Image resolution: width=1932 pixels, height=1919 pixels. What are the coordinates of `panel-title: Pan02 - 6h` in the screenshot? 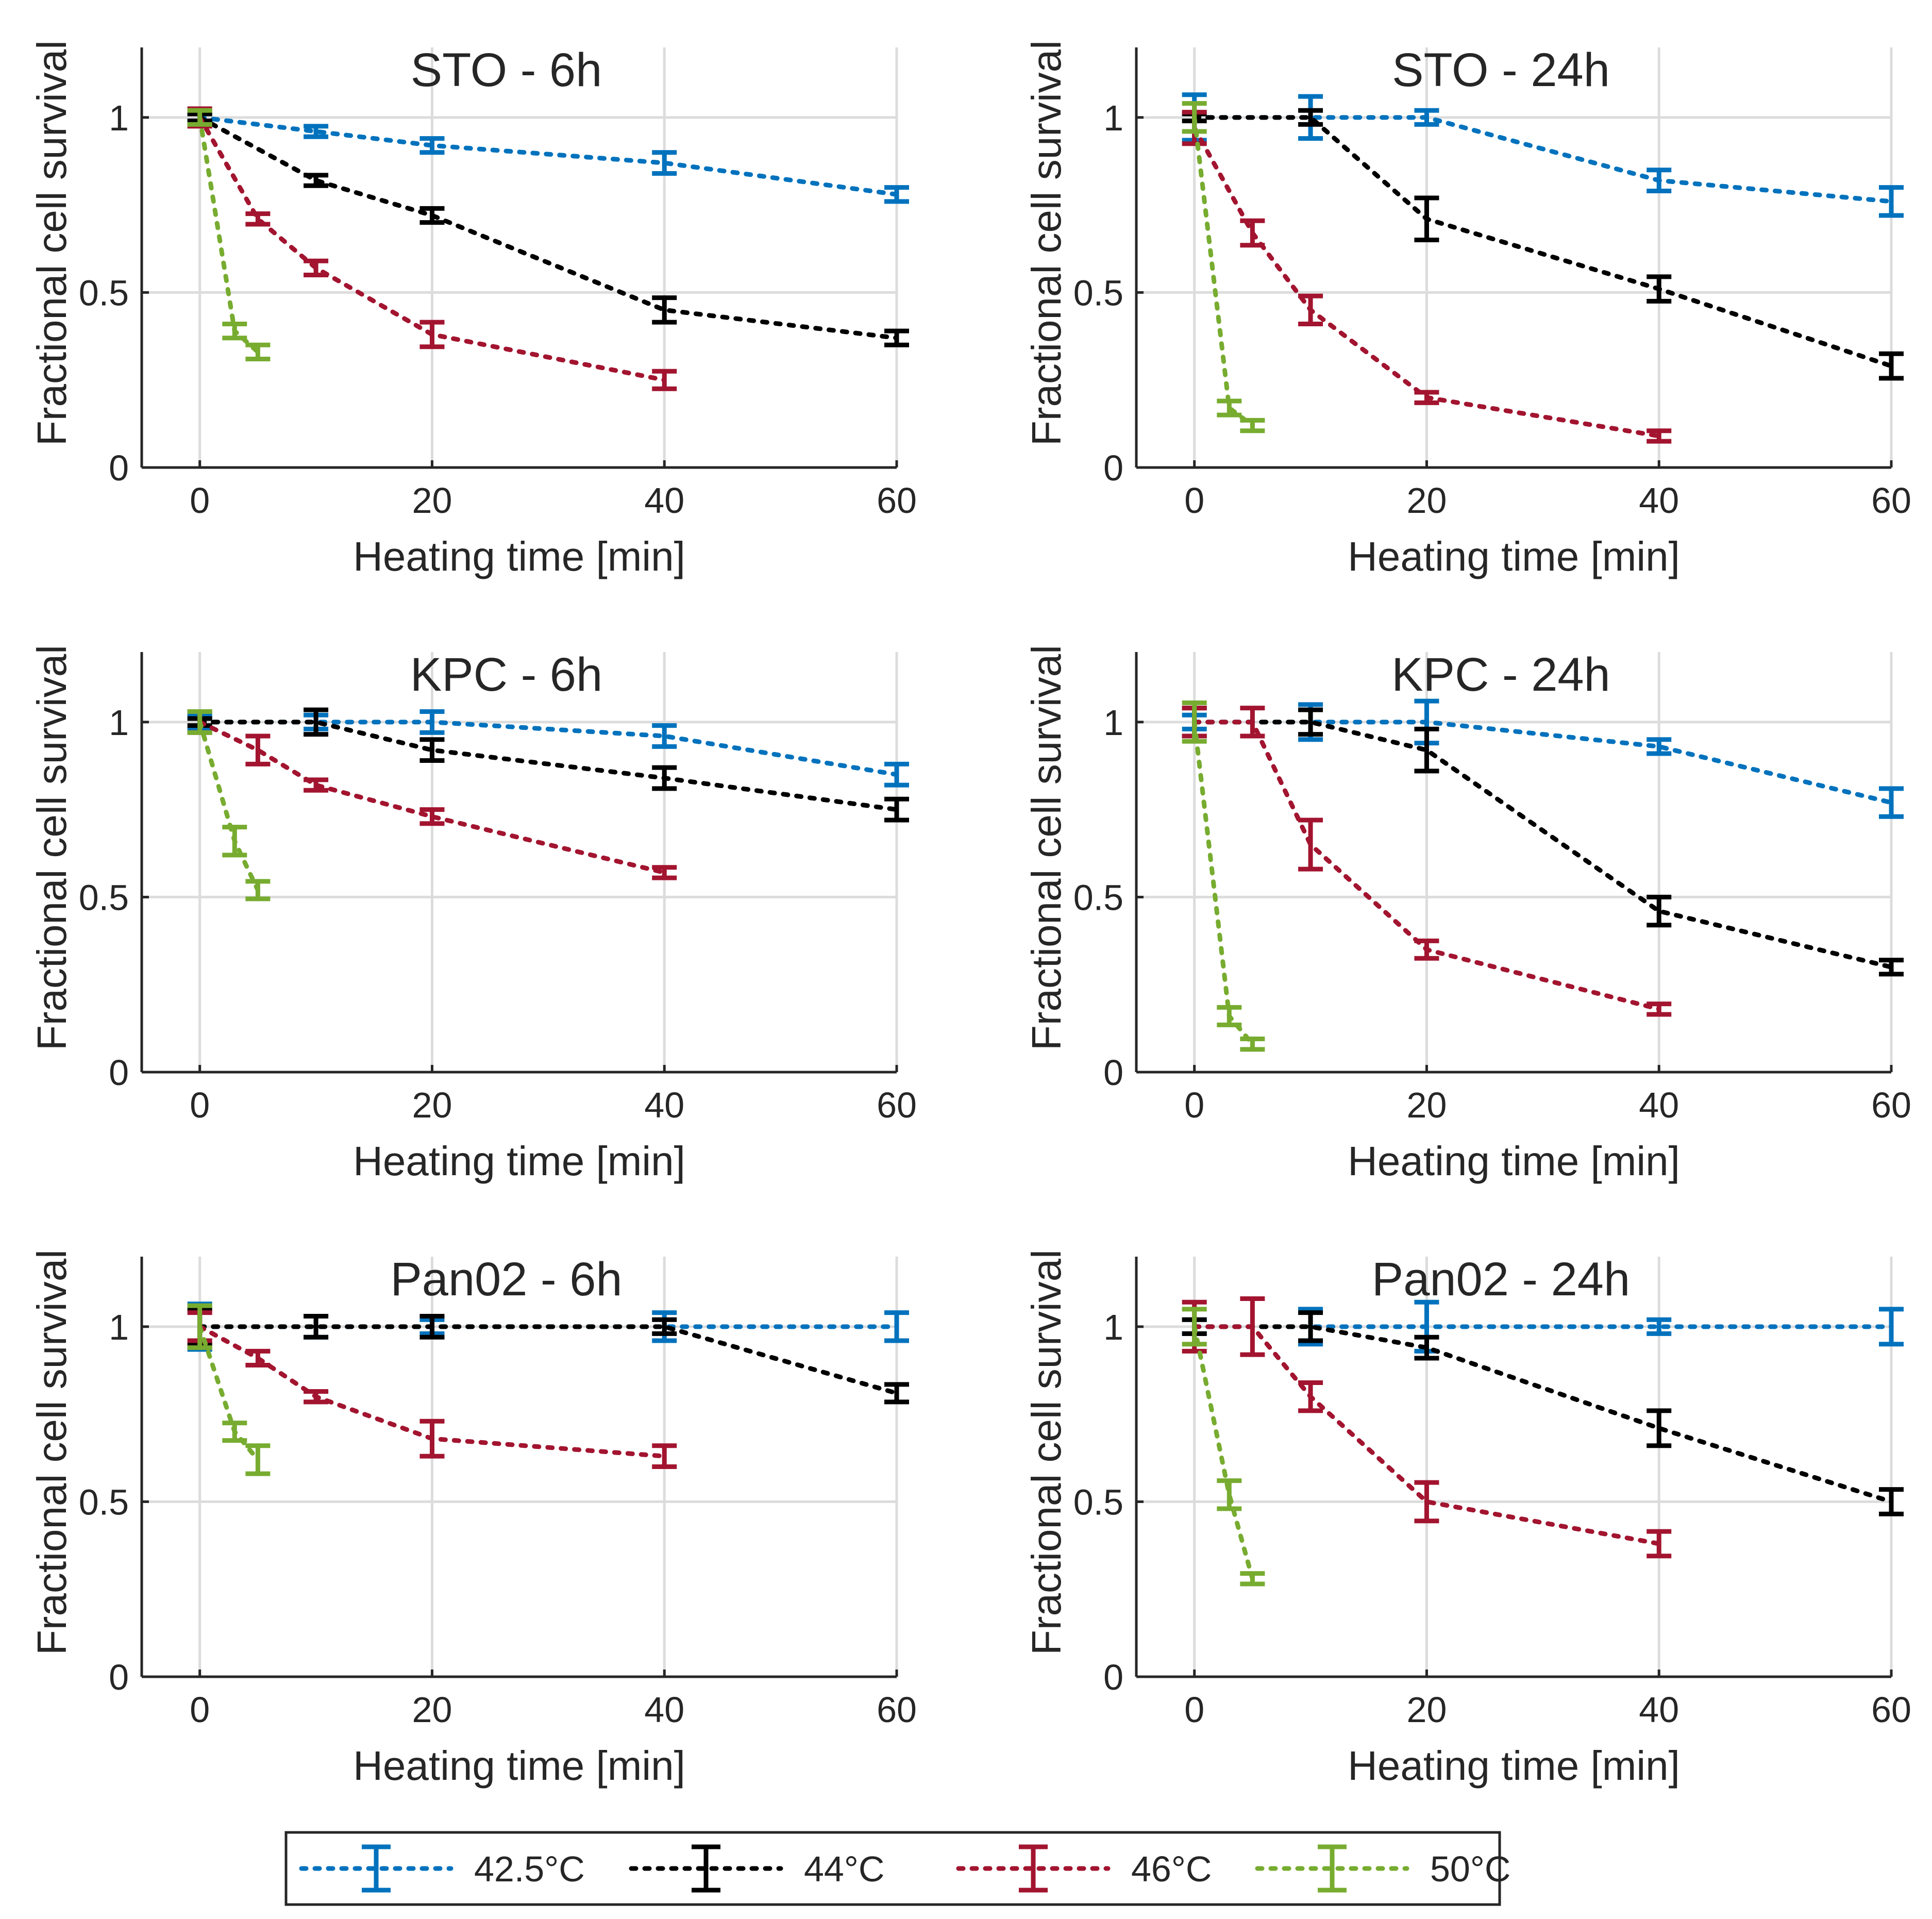 It's located at (506, 1279).